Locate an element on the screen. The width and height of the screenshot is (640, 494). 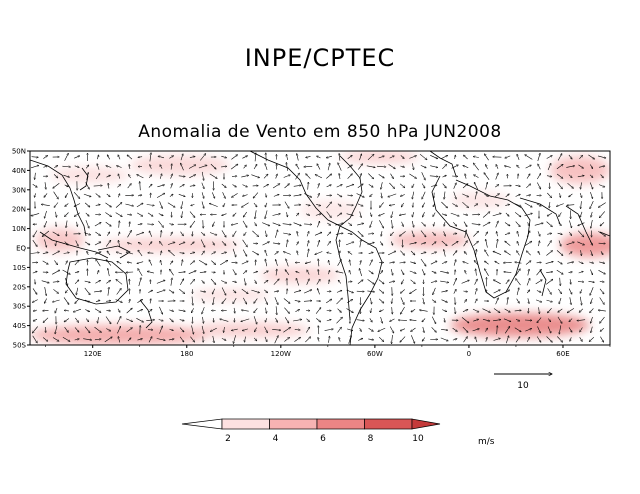
coast-new-guinea is located at coordinates (114, 252).